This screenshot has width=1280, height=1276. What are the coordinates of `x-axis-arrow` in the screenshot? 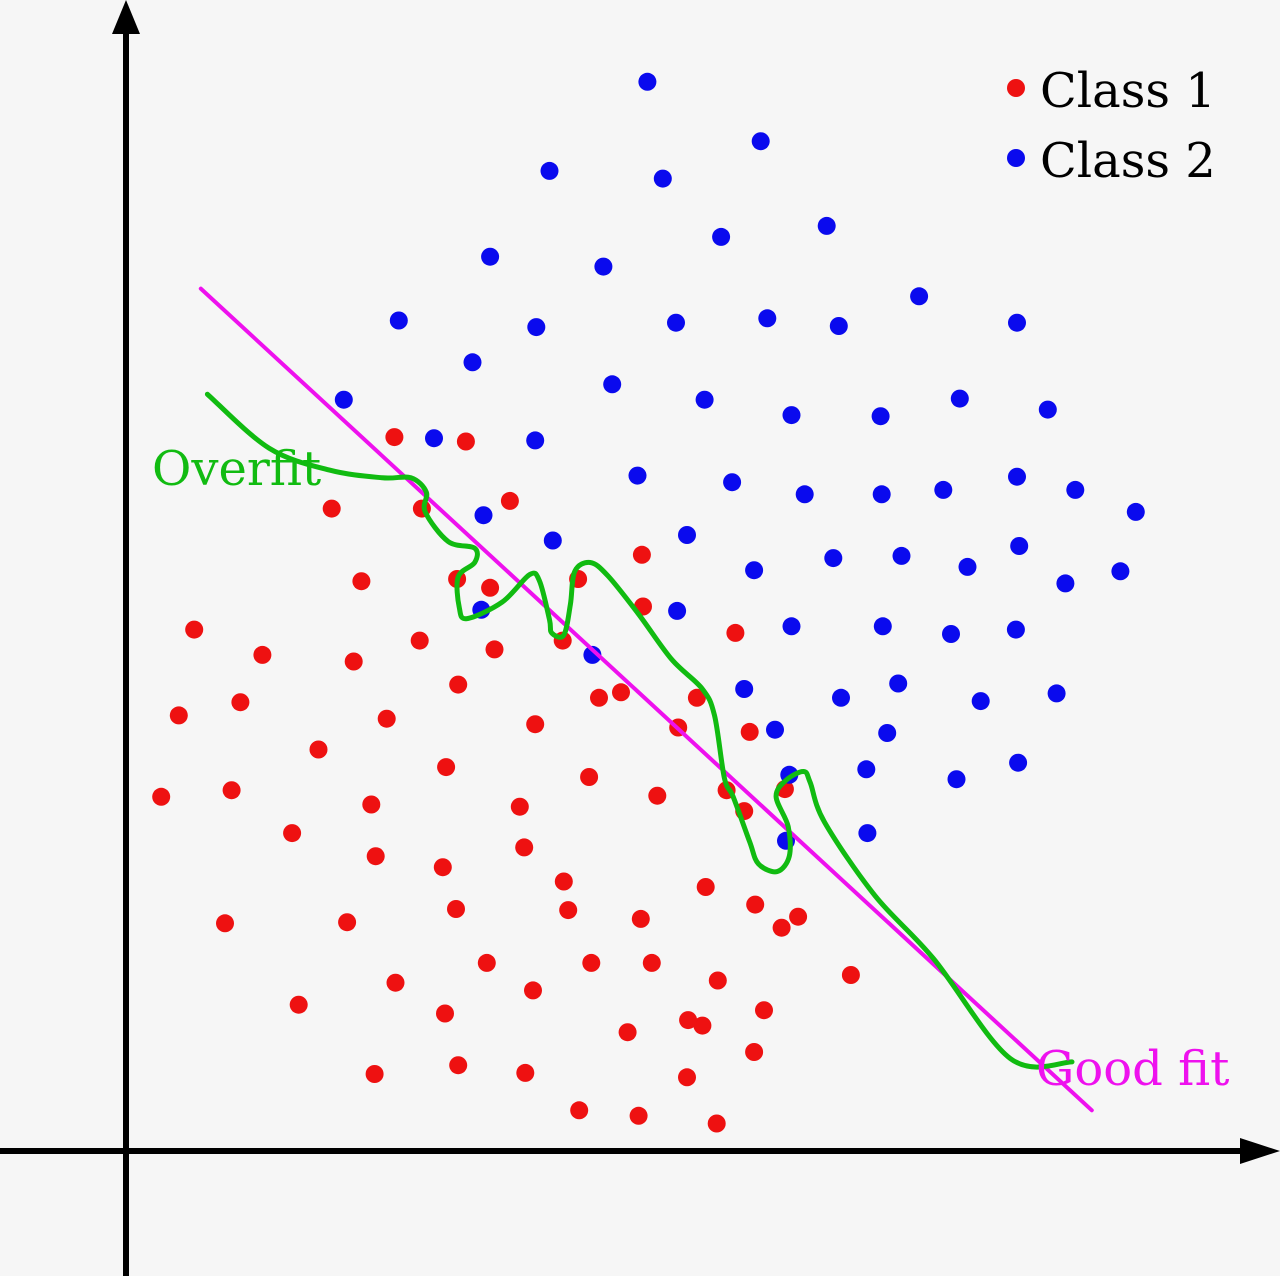 It's located at (1260, 1151).